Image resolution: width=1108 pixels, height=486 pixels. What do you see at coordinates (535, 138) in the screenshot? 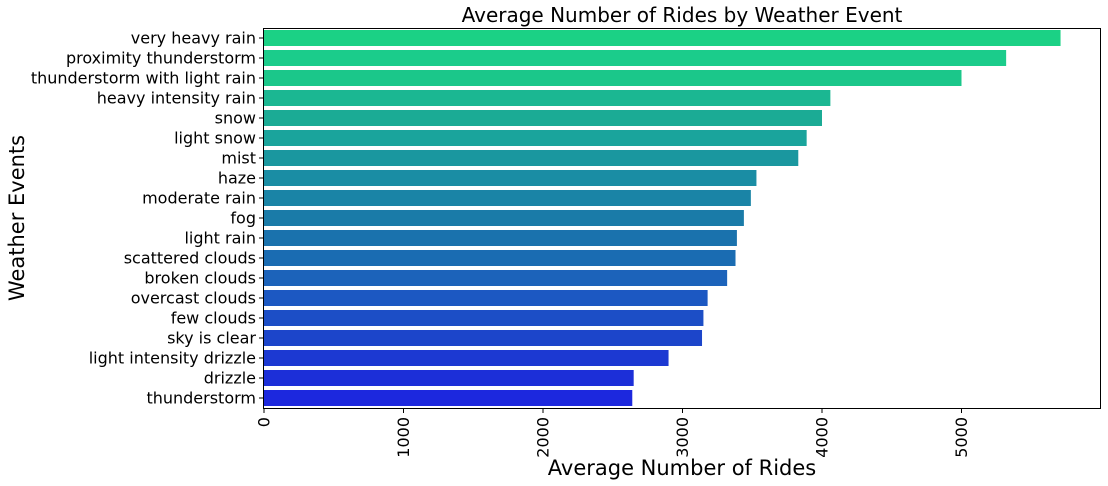
I see `bar-light-snow` at bounding box center [535, 138].